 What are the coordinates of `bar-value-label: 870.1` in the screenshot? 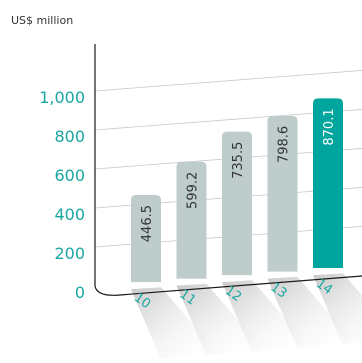 It's located at (329, 126).